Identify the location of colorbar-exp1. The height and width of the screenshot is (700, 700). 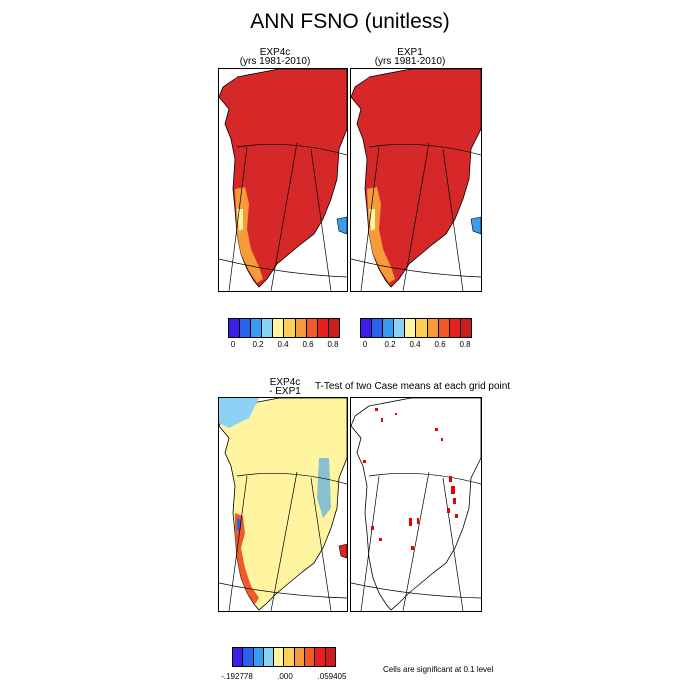
(416, 328).